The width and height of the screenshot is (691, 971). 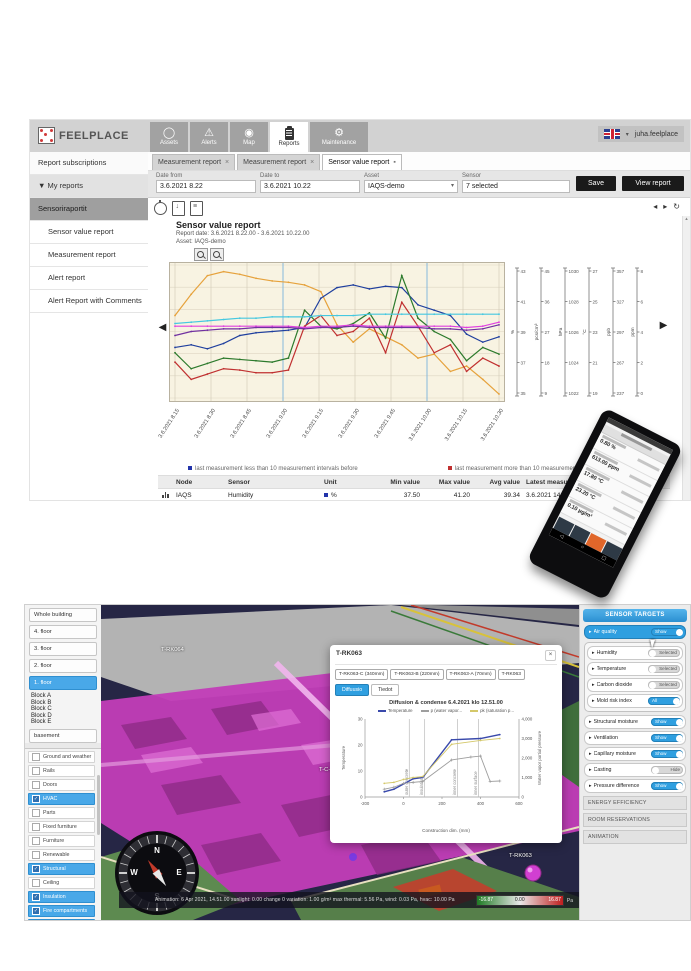 What do you see at coordinates (635, 632) in the screenshot?
I see `sensor-target-row: ▸ Air quality Show` at bounding box center [635, 632].